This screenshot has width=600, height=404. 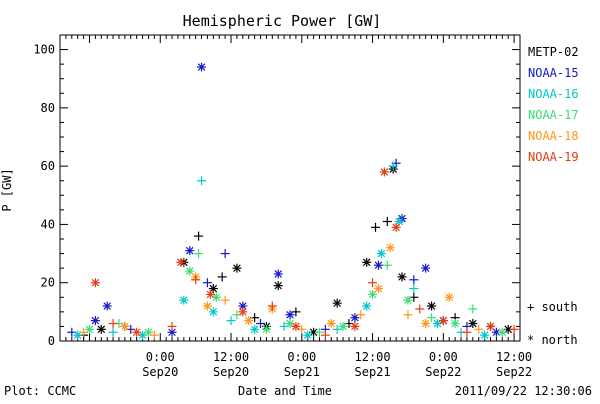 I want to click on x-tick-label-date: Sep20, so click(x=160, y=372).